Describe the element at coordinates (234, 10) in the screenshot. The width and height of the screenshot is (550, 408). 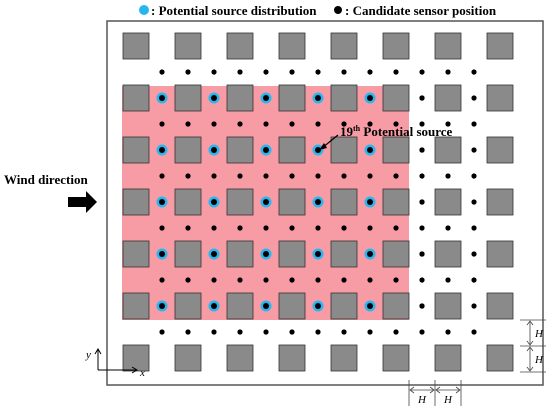
I see `legend-source-label: : Potential source distribution` at that location.